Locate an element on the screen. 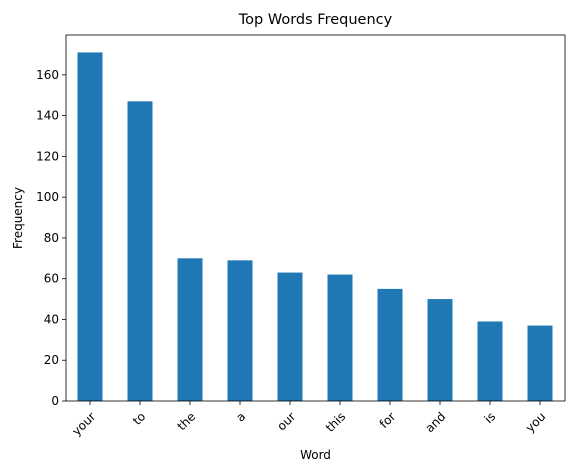  chart-title: Top Words Frequency is located at coordinates (315, 20).